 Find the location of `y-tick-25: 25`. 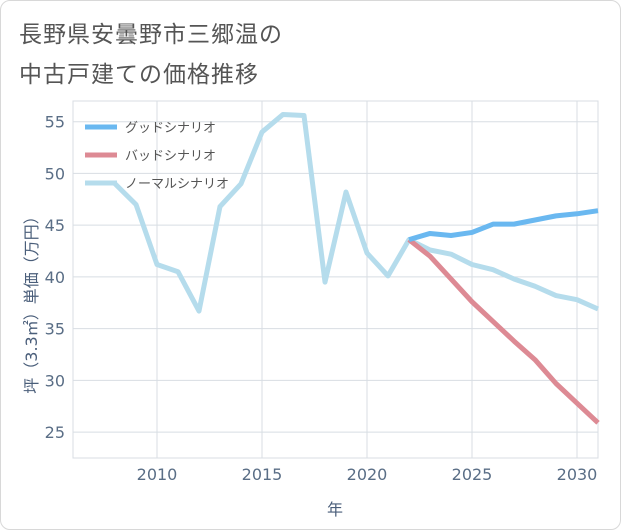

y-tick-25: 25 is located at coordinates (55, 432).